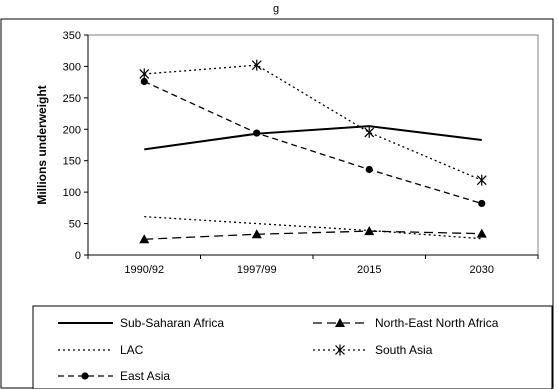 Image resolution: width=558 pixels, height=389 pixels. I want to click on y-tick-label: 0, so click(78, 256).